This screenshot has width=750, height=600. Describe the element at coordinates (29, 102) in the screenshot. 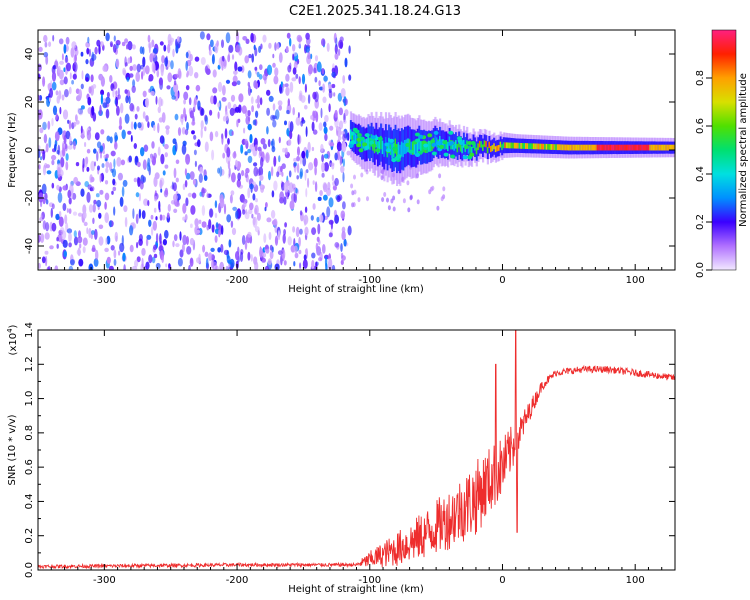

I see `spectrogram-ytick-label: 20` at that location.